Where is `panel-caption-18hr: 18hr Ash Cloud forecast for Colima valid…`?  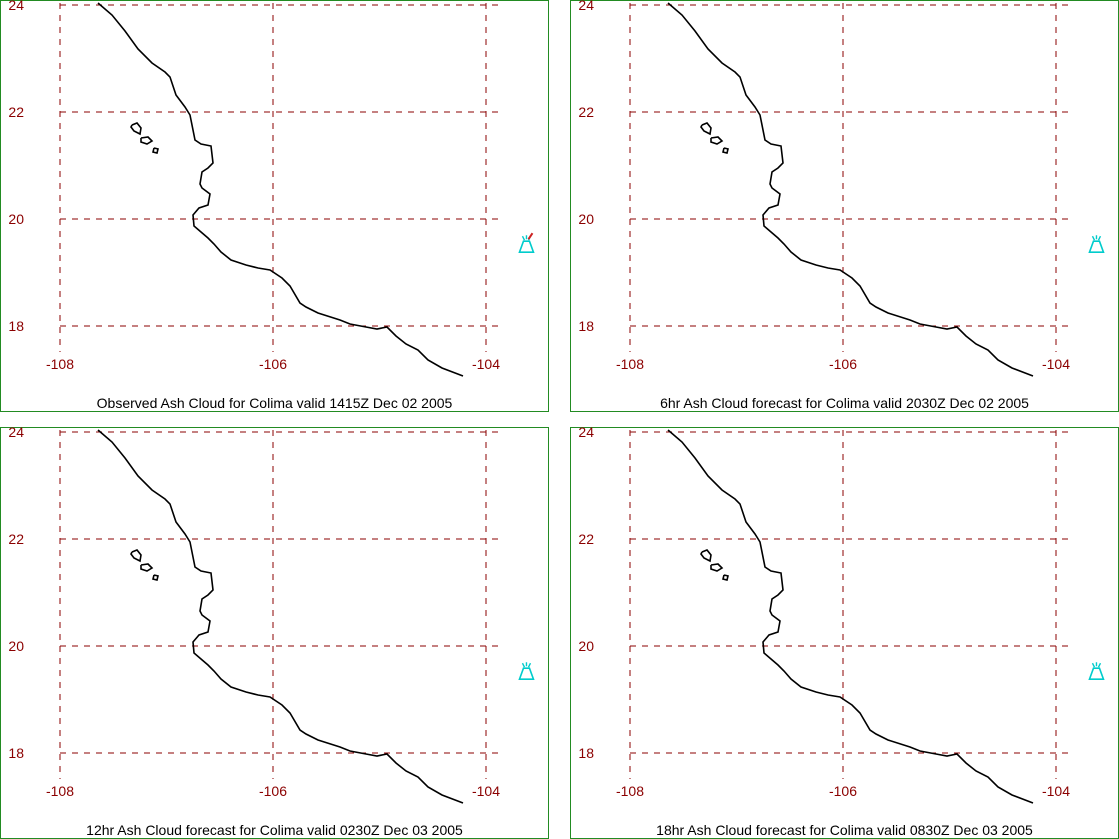
panel-caption-18hr: 18hr Ash Cloud forecast for Colima valid… is located at coordinates (844, 830).